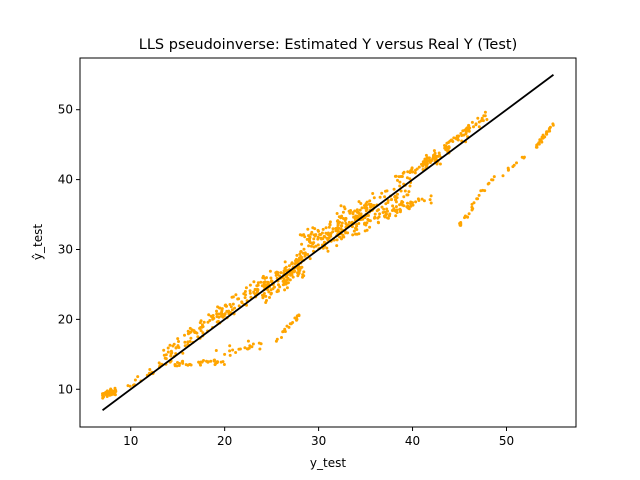 Image resolution: width=640 pixels, height=480 pixels. What do you see at coordinates (224, 441) in the screenshot?
I see `x-tick-label: 20` at bounding box center [224, 441].